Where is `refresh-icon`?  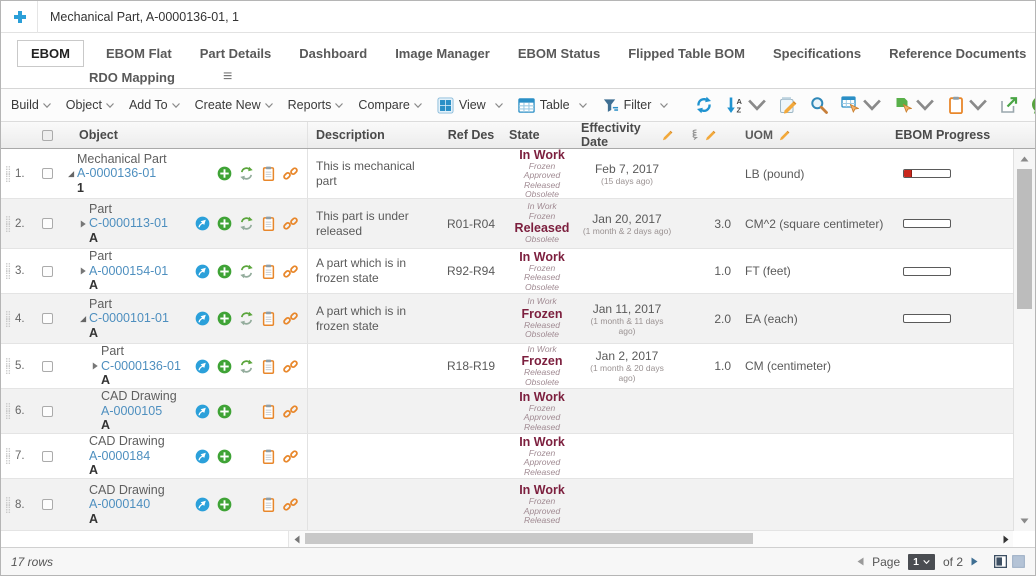 refresh-icon is located at coordinates (704, 105).